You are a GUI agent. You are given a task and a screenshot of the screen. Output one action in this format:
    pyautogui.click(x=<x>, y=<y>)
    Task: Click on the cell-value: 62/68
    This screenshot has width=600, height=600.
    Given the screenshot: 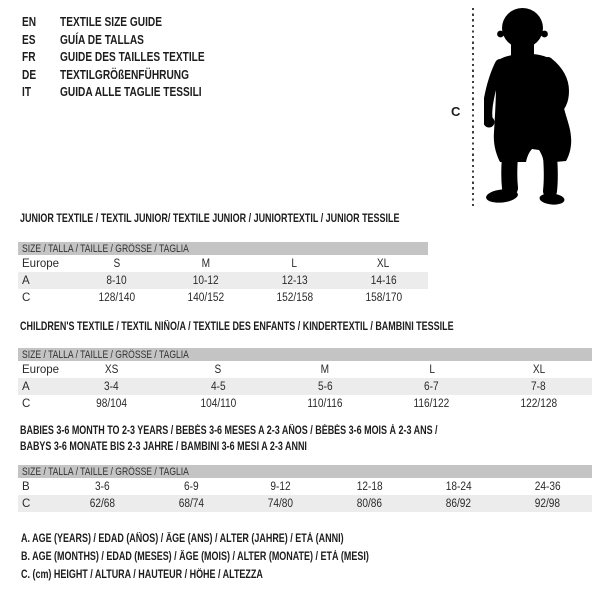 What is the action you would take?
    pyautogui.click(x=102, y=503)
    